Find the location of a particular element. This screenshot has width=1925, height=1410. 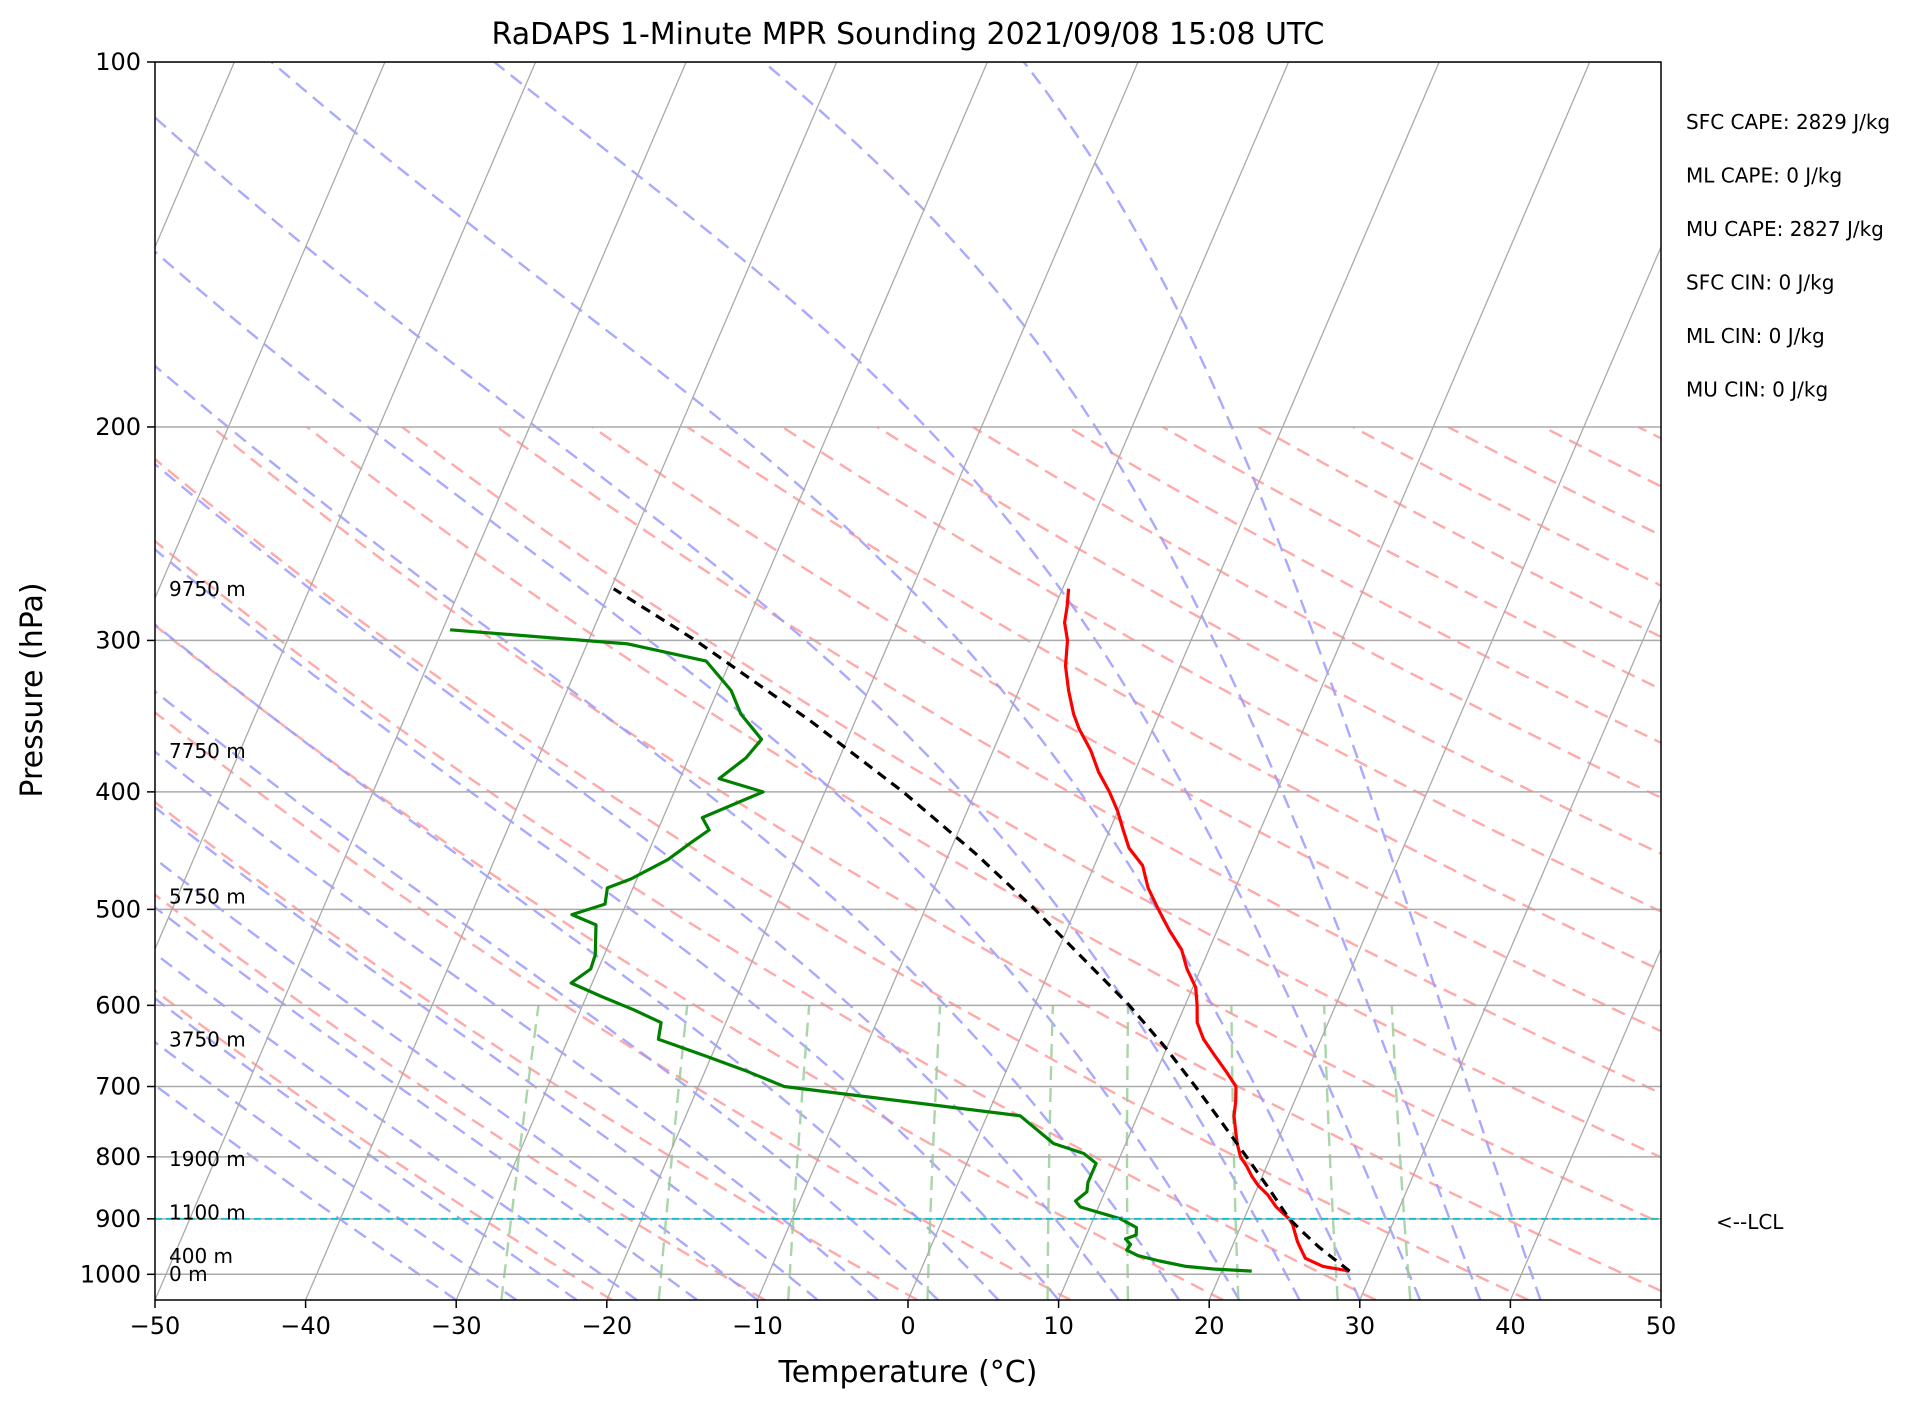

stat-annotation: ML CIN: 0 J/kg is located at coordinates (1755, 336).